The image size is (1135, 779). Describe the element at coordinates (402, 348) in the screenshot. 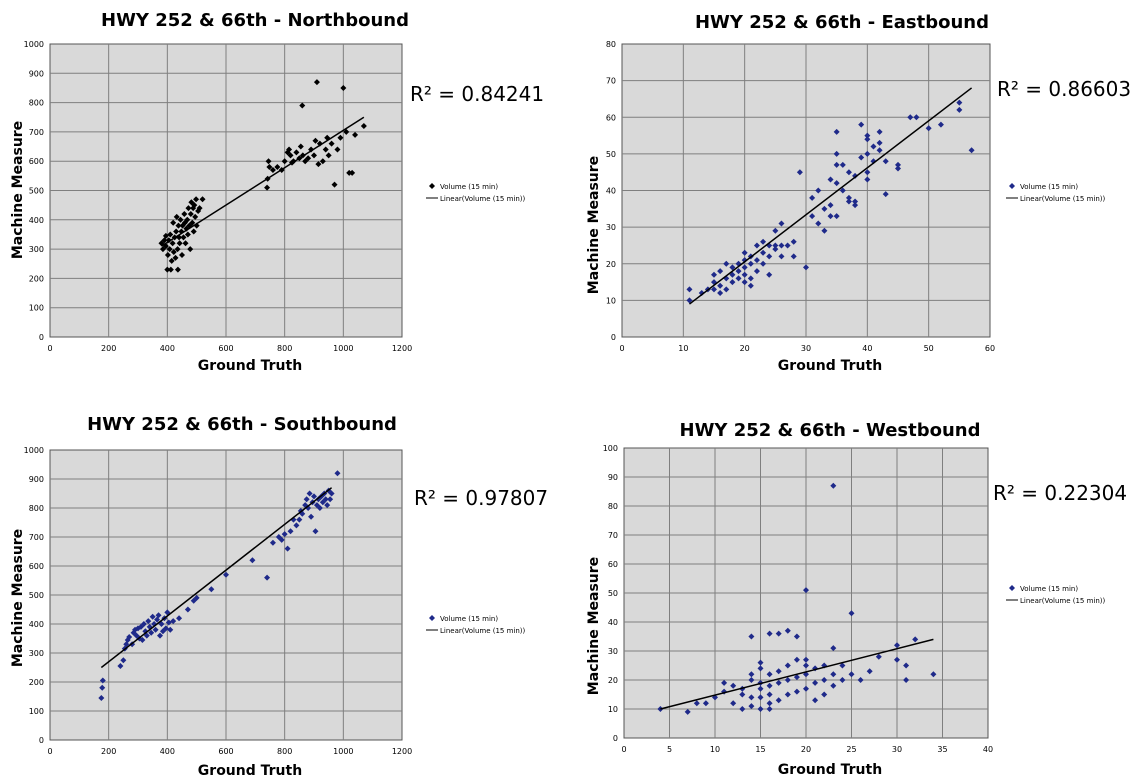

I see `x-tick-label: 1200` at that location.